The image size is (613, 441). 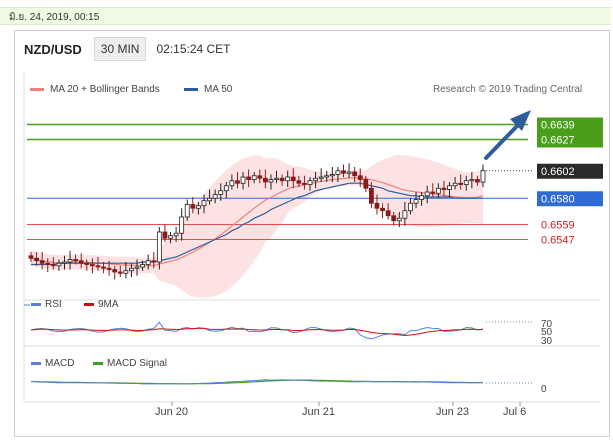 I want to click on rsi9-line, so click(x=257, y=332).